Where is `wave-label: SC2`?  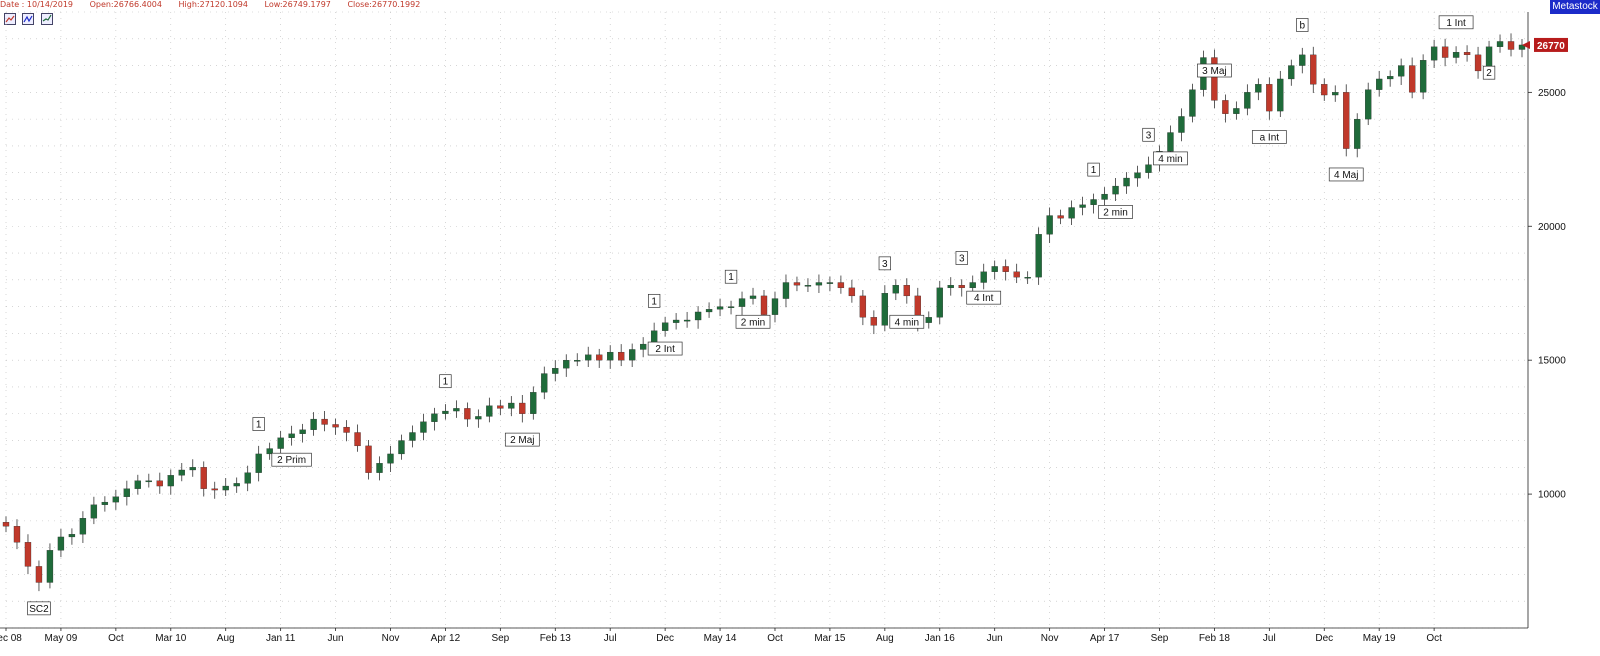
wave-label: SC2 is located at coordinates (39, 608).